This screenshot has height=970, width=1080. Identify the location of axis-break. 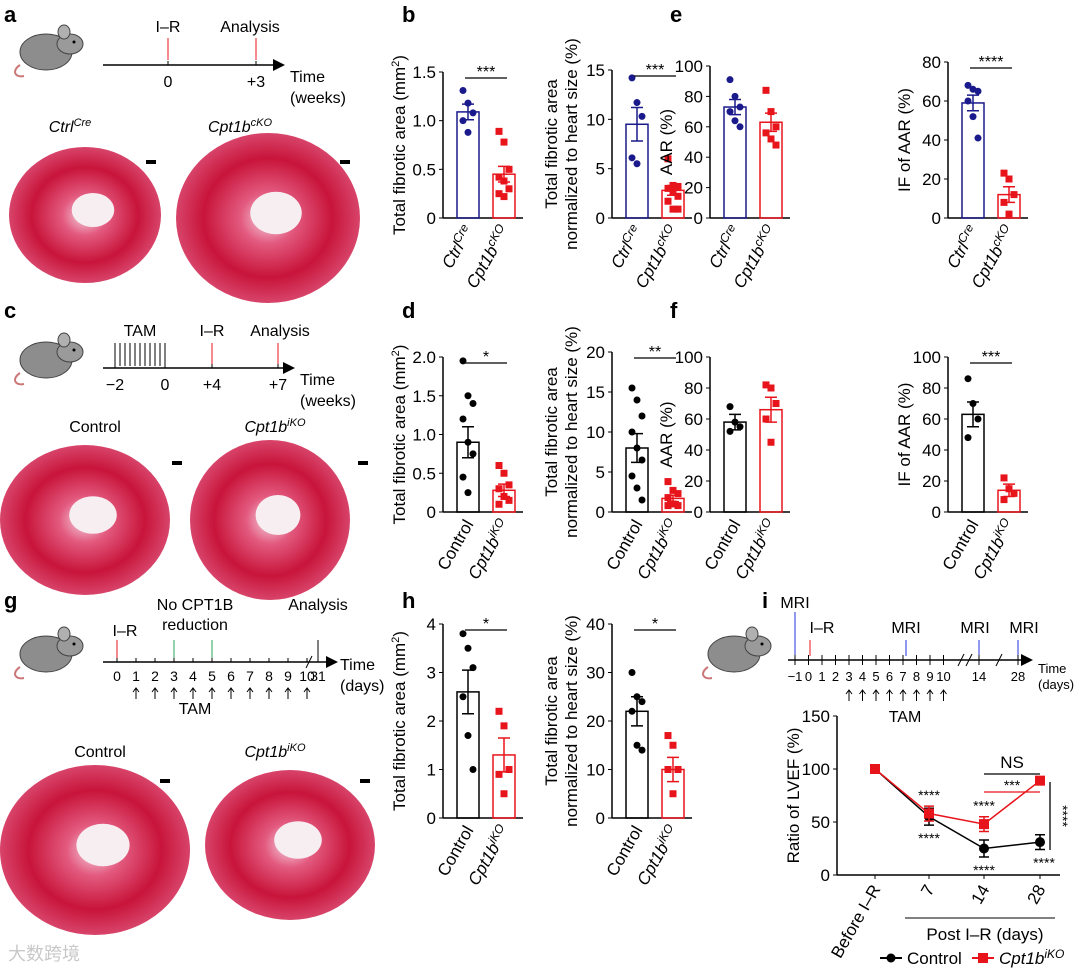
(969, 660).